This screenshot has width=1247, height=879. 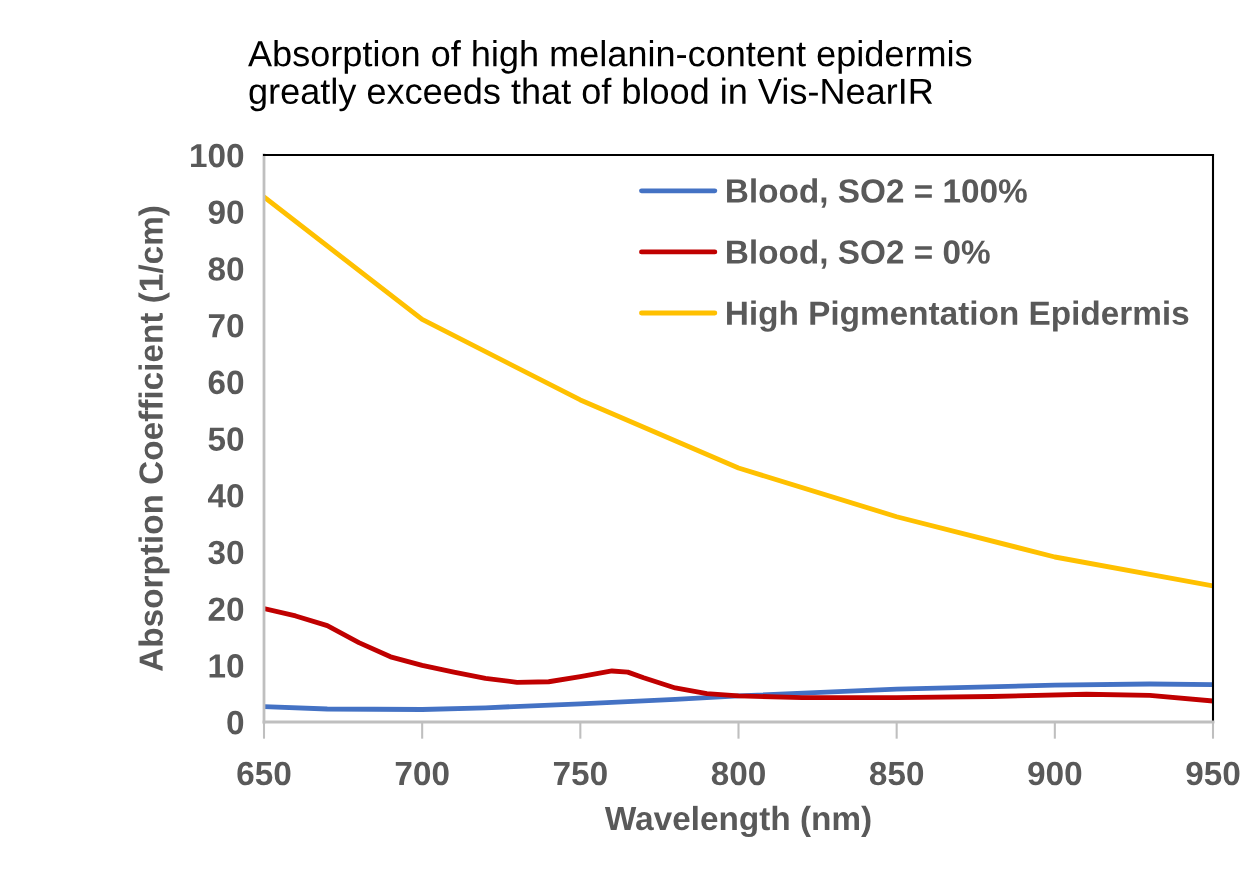 What do you see at coordinates (226, 382) in the screenshot?
I see `y-tick-label: 60` at bounding box center [226, 382].